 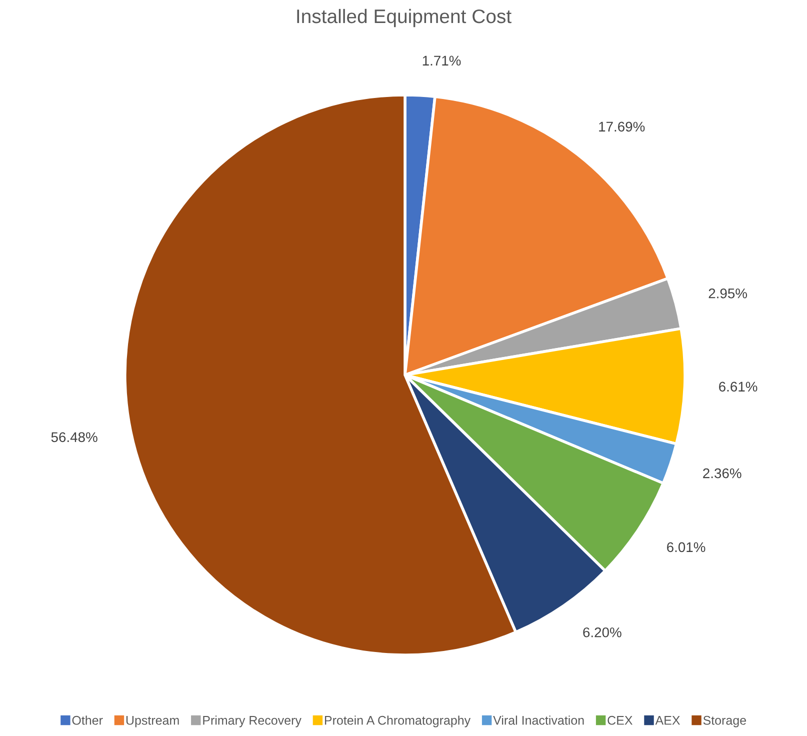 I want to click on data-label: 2.36%, so click(x=722, y=473).